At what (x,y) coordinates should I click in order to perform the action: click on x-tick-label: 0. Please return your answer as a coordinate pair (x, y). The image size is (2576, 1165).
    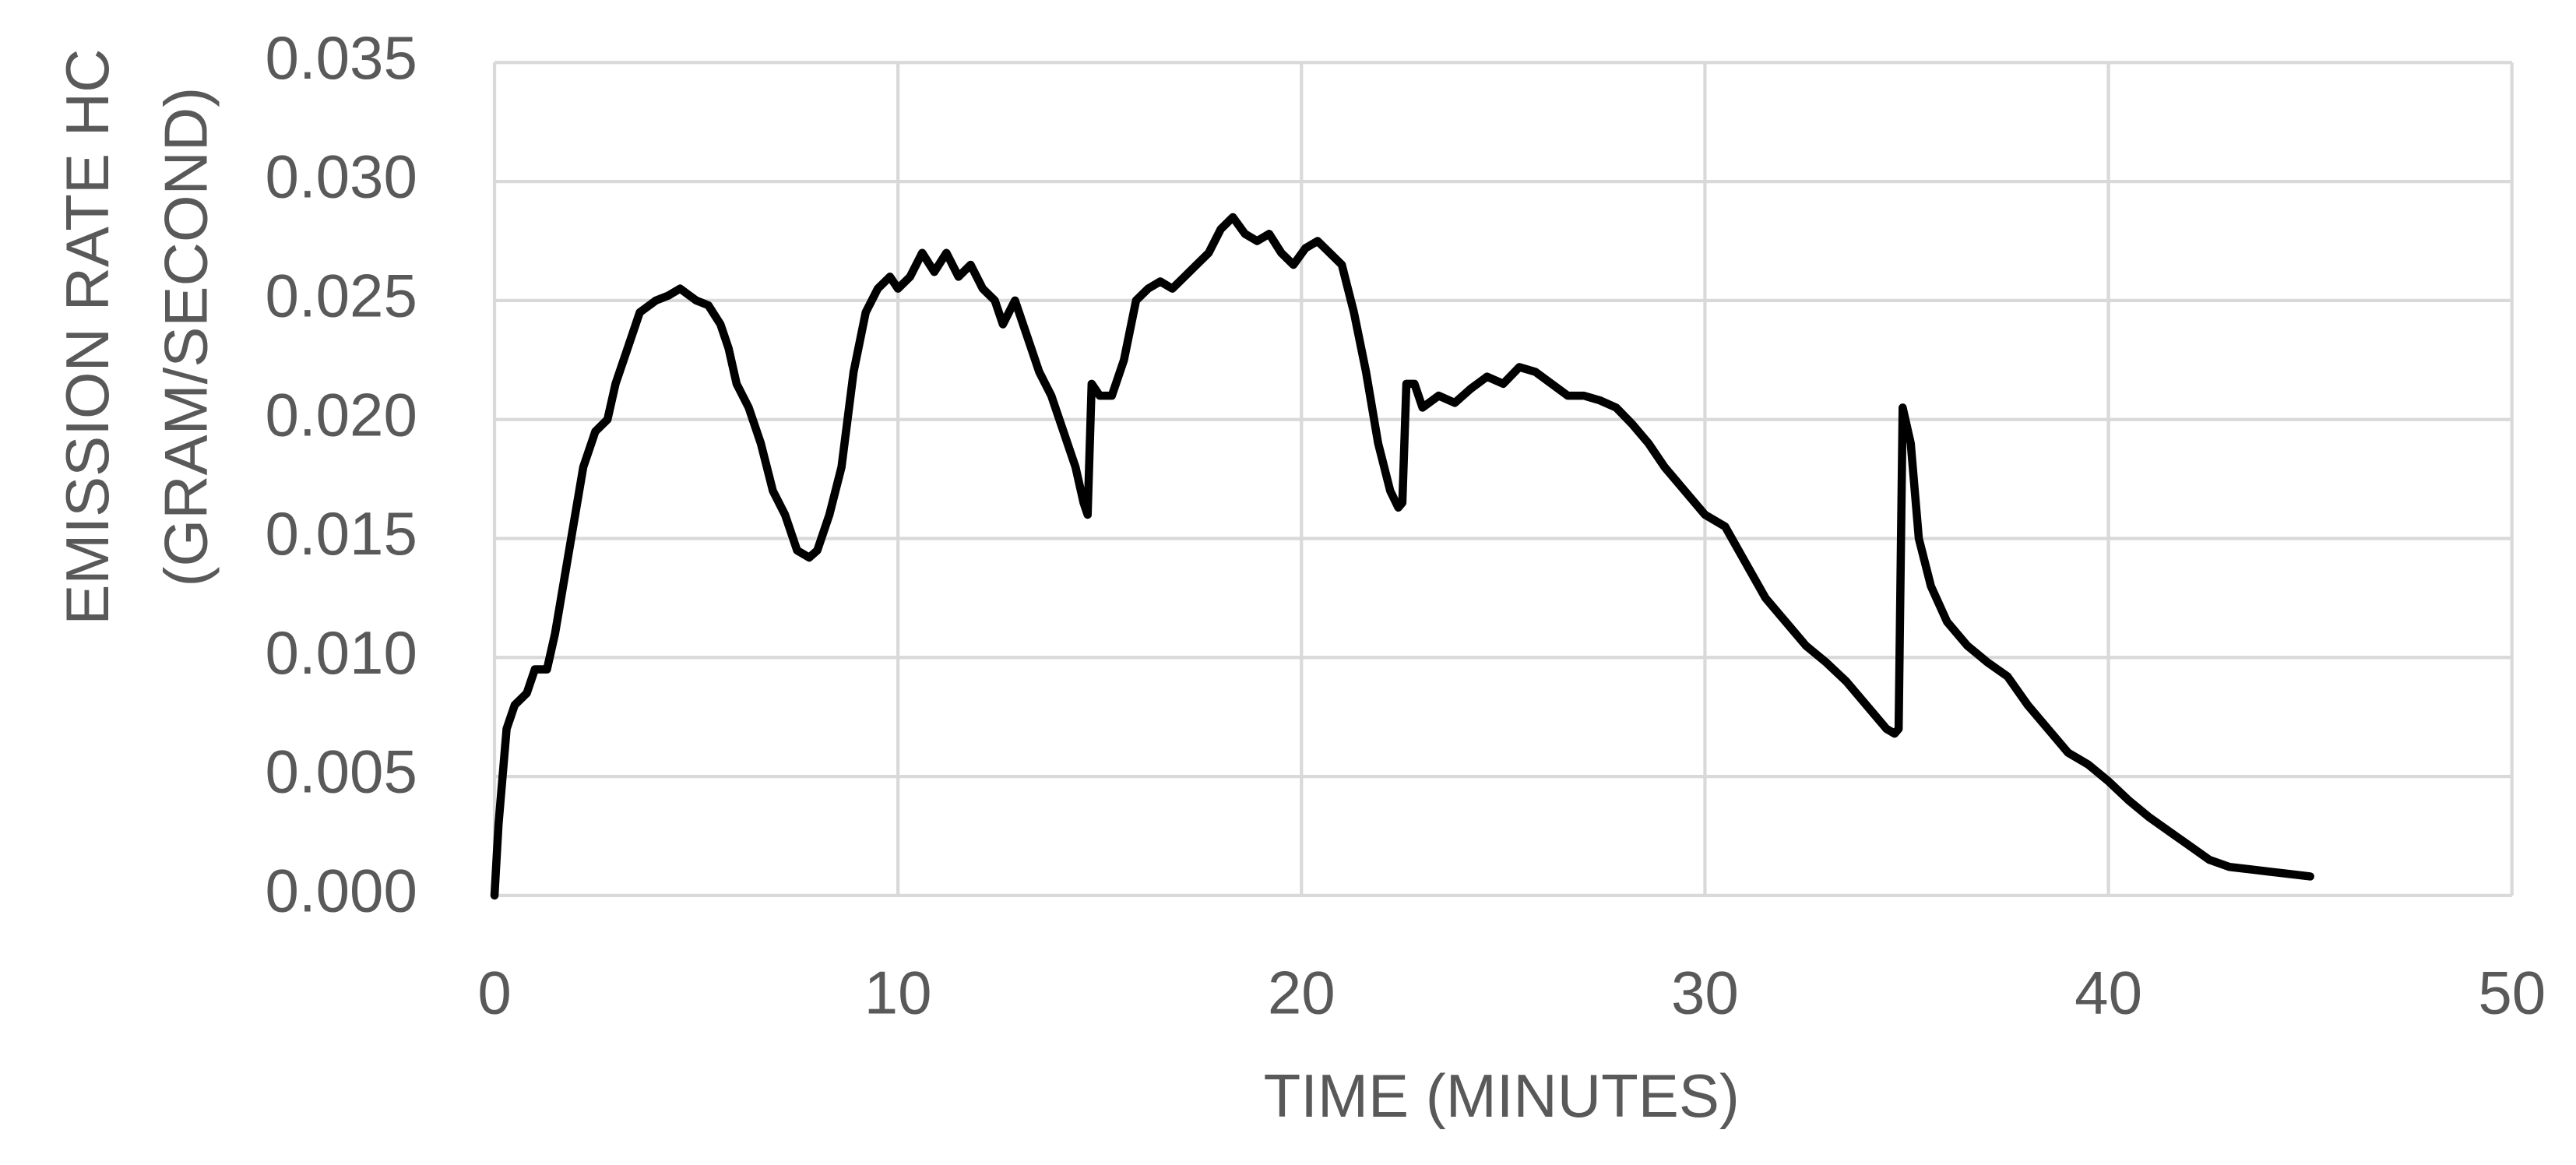
    Looking at the image, I should click on (494, 992).